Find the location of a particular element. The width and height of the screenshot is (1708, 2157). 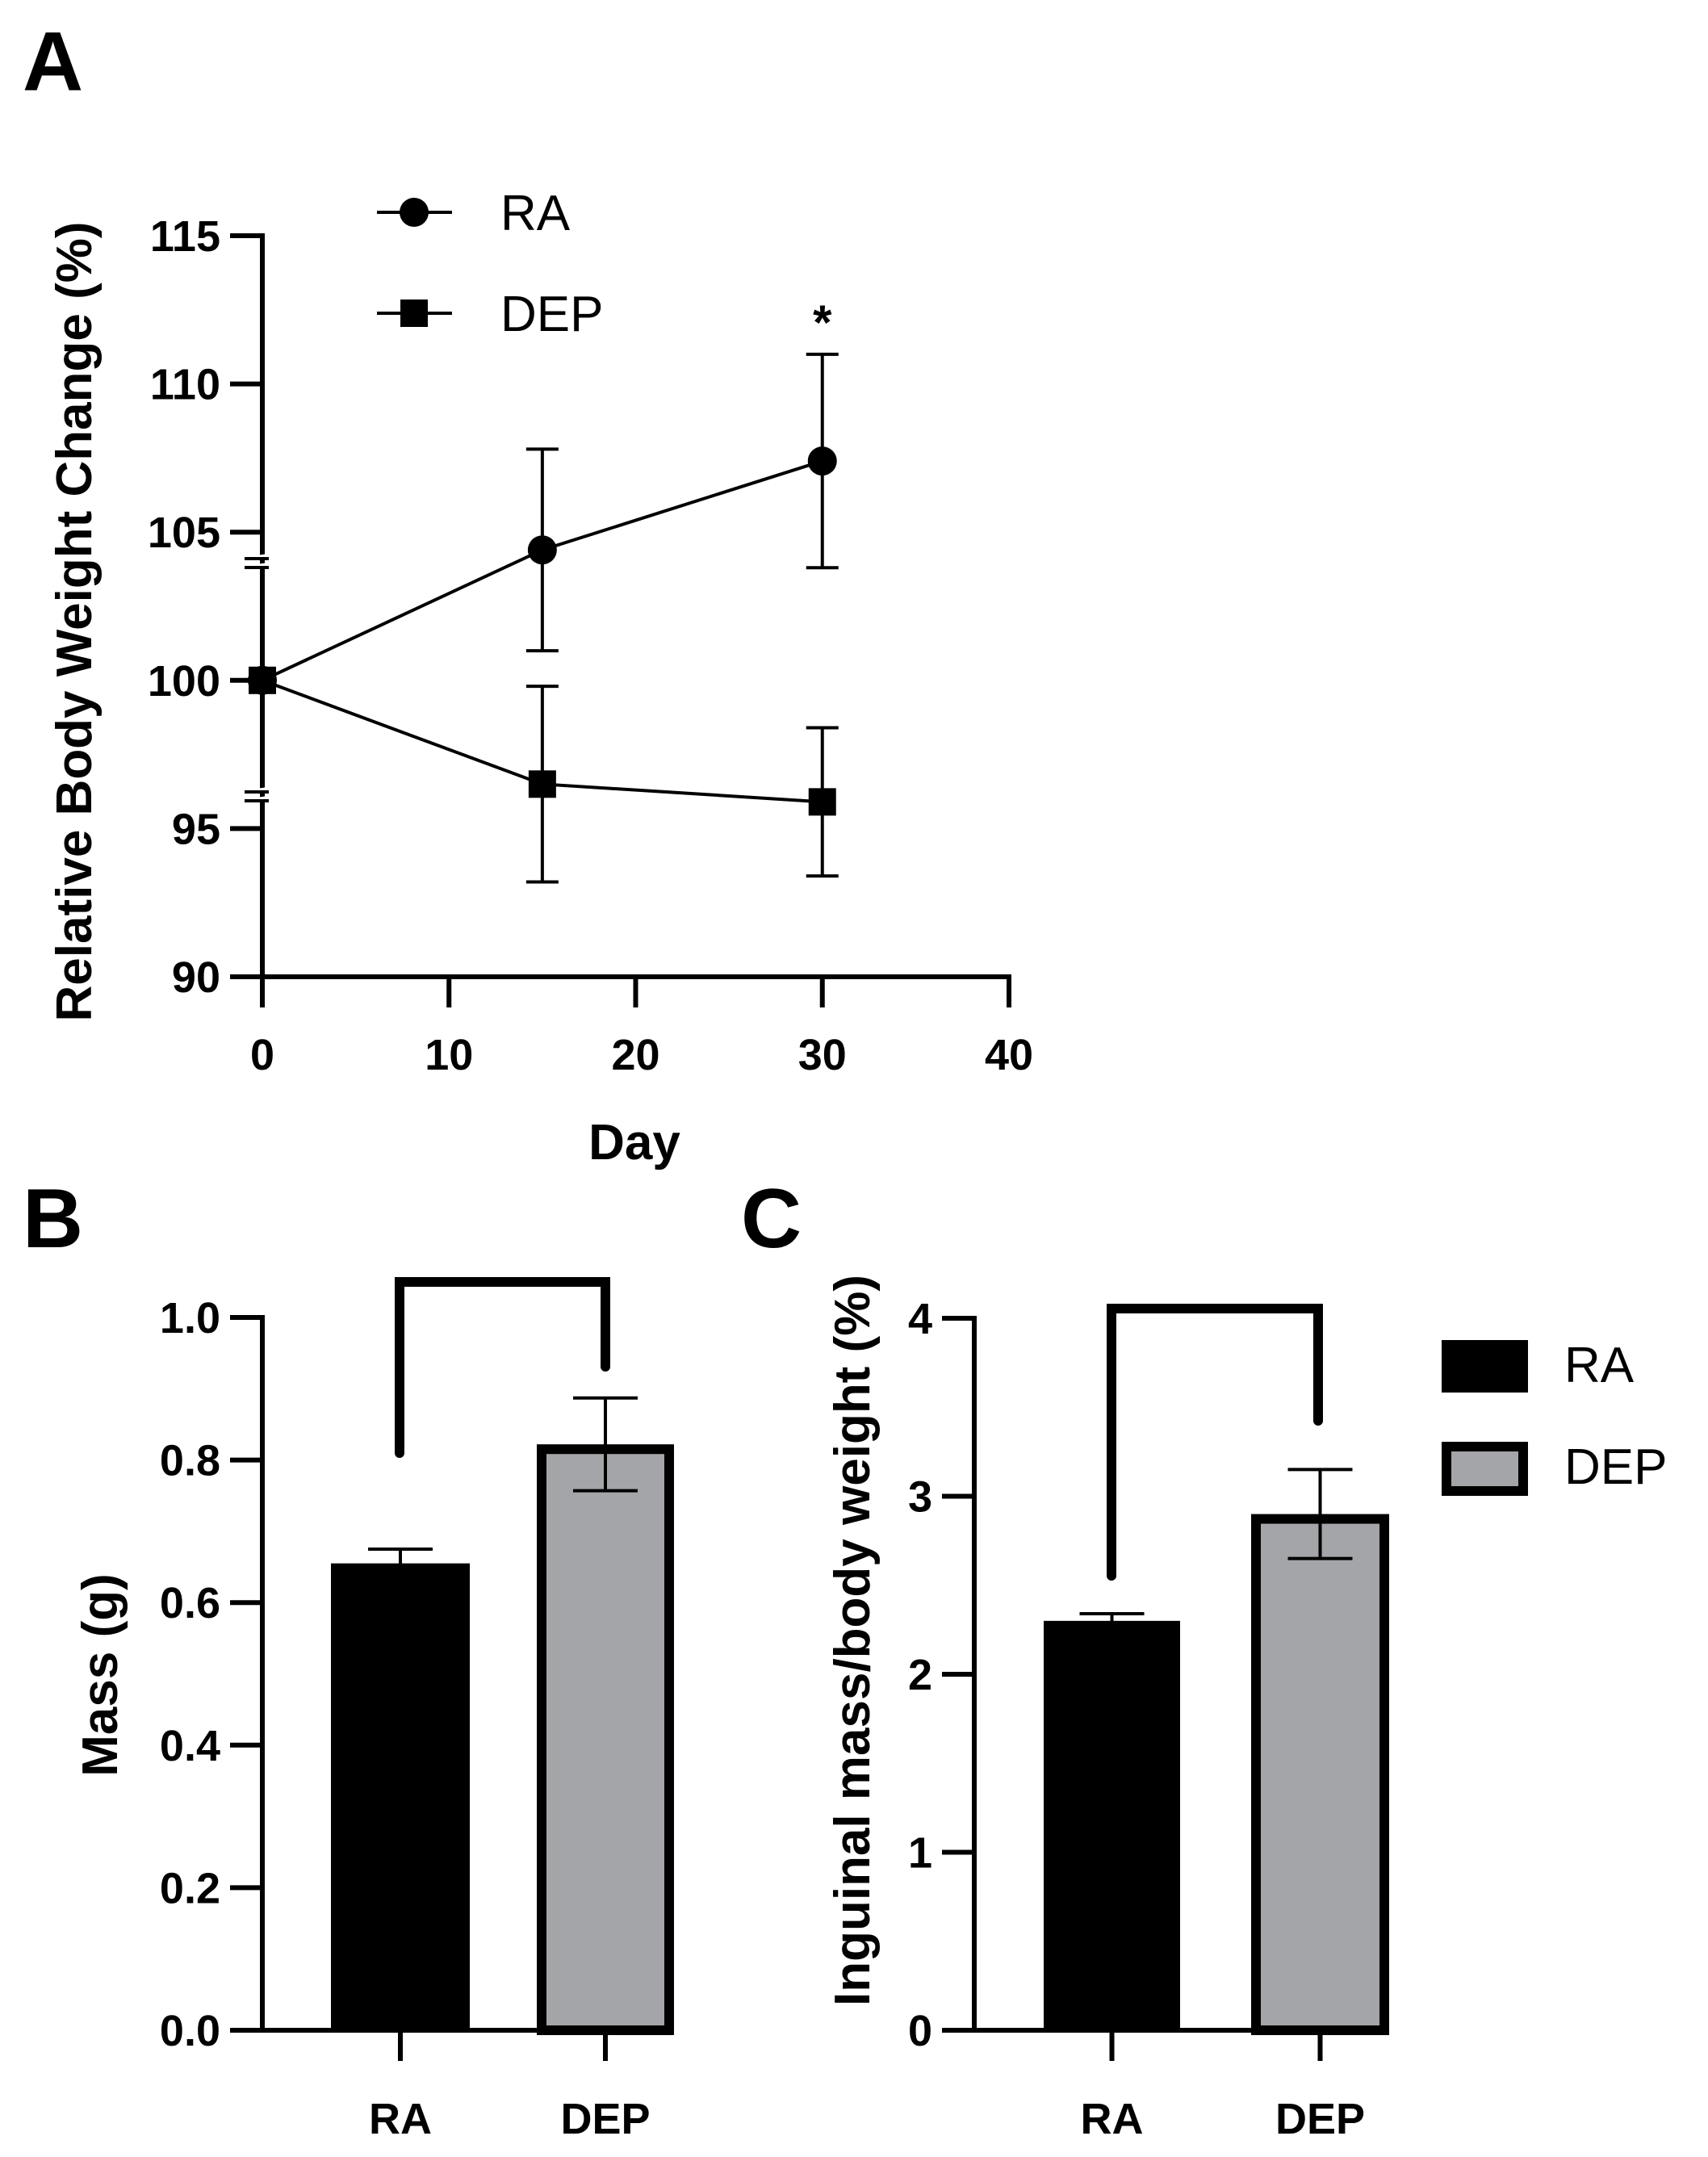

chart-b-ytick-label: 0.8 is located at coordinates (190, 1461).